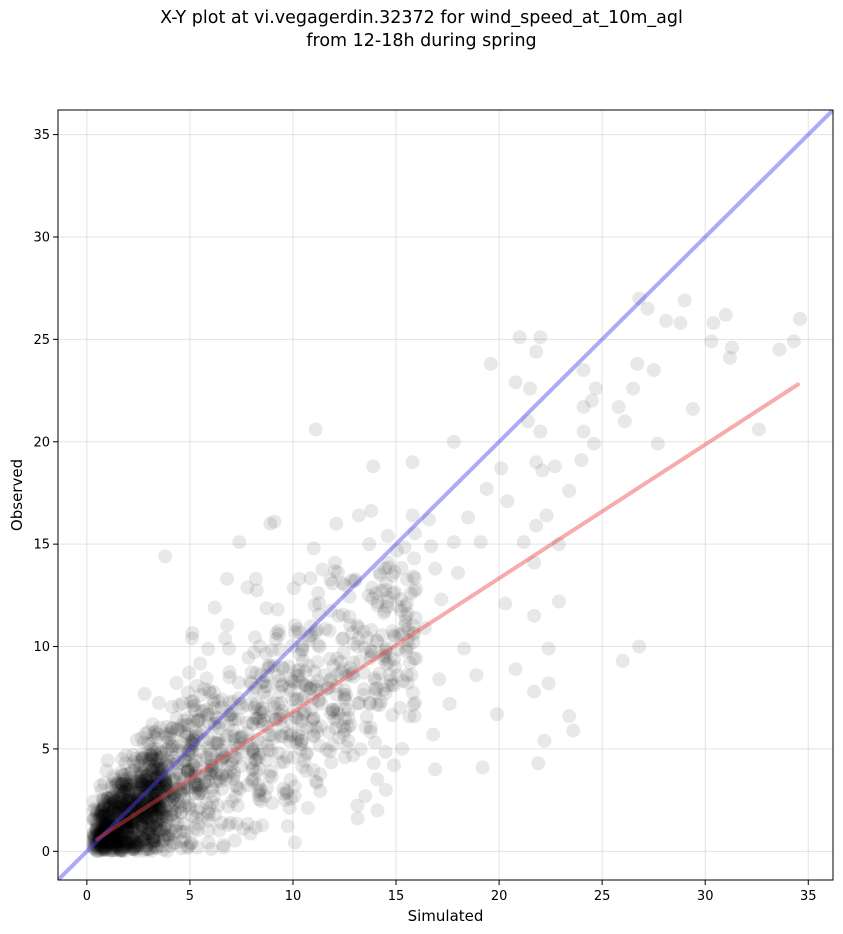 The height and width of the screenshot is (934, 843). I want to click on x-axis-label: Simulated, so click(446, 916).